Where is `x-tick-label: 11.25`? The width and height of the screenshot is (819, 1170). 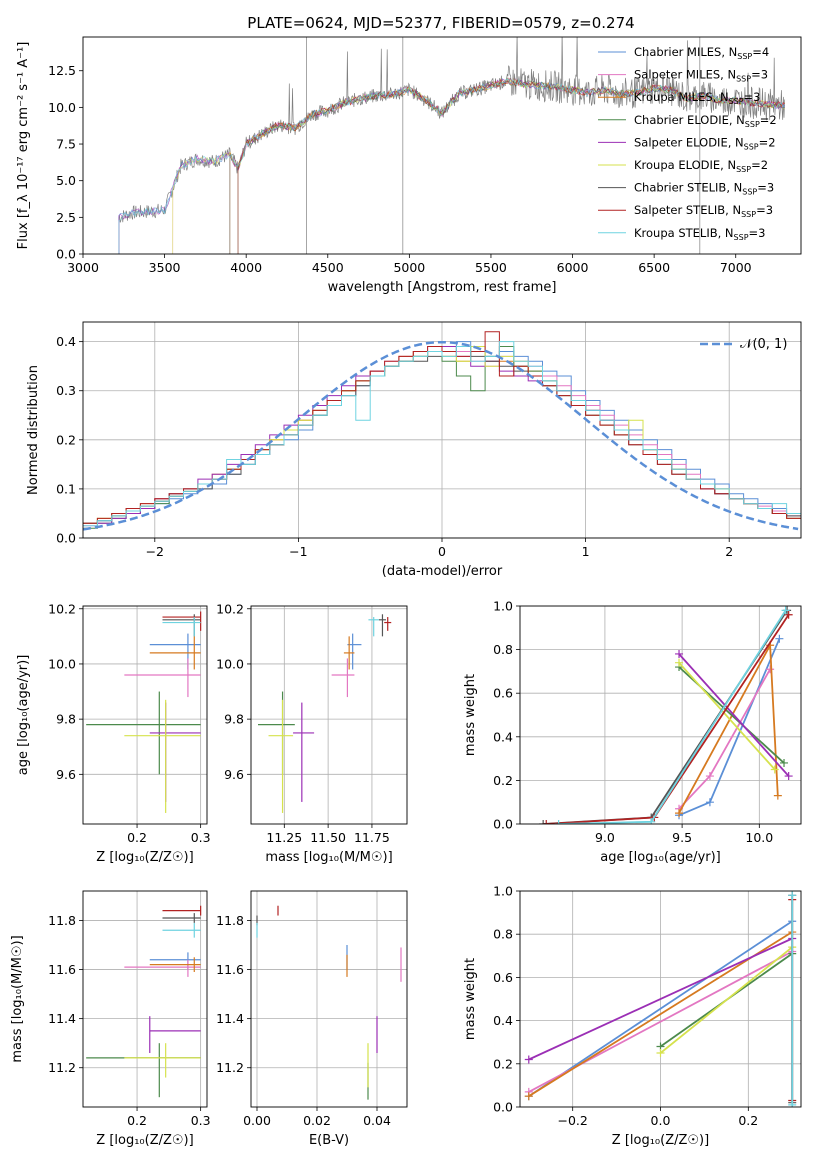 x-tick-label: 11.25 is located at coordinates (284, 837).